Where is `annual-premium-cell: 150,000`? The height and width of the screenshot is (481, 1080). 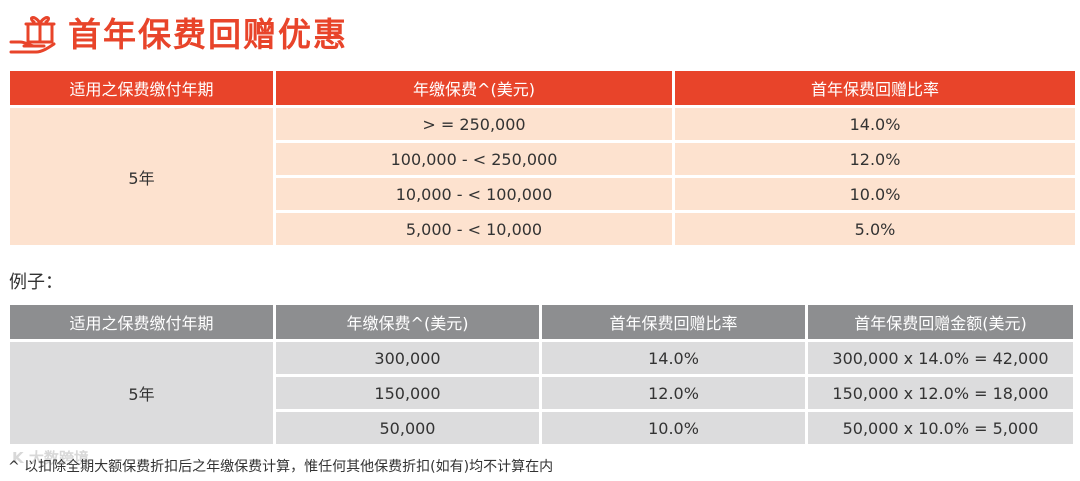
annual-premium-cell: 150,000 is located at coordinates (407, 393).